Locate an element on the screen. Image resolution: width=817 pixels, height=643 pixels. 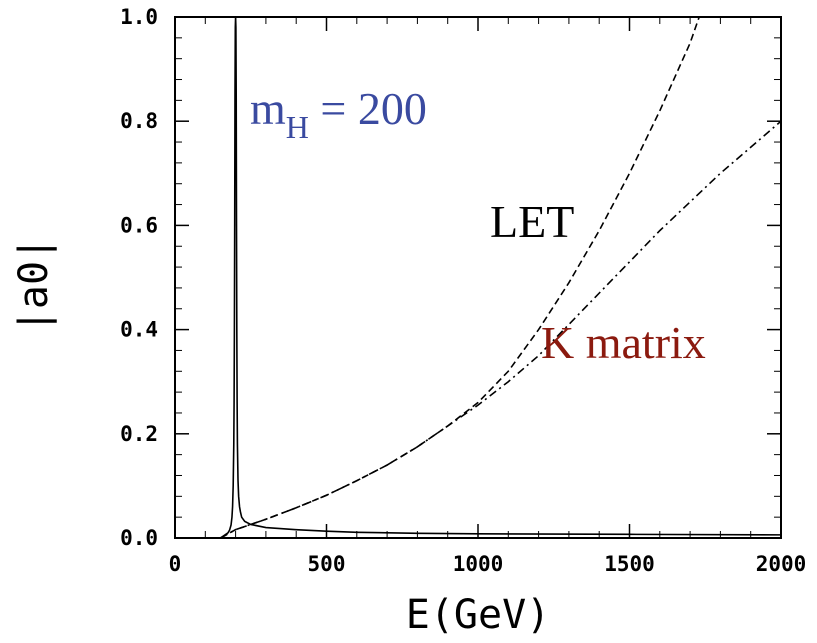
higgs-mass-symbol: m is located at coordinates (268, 108).